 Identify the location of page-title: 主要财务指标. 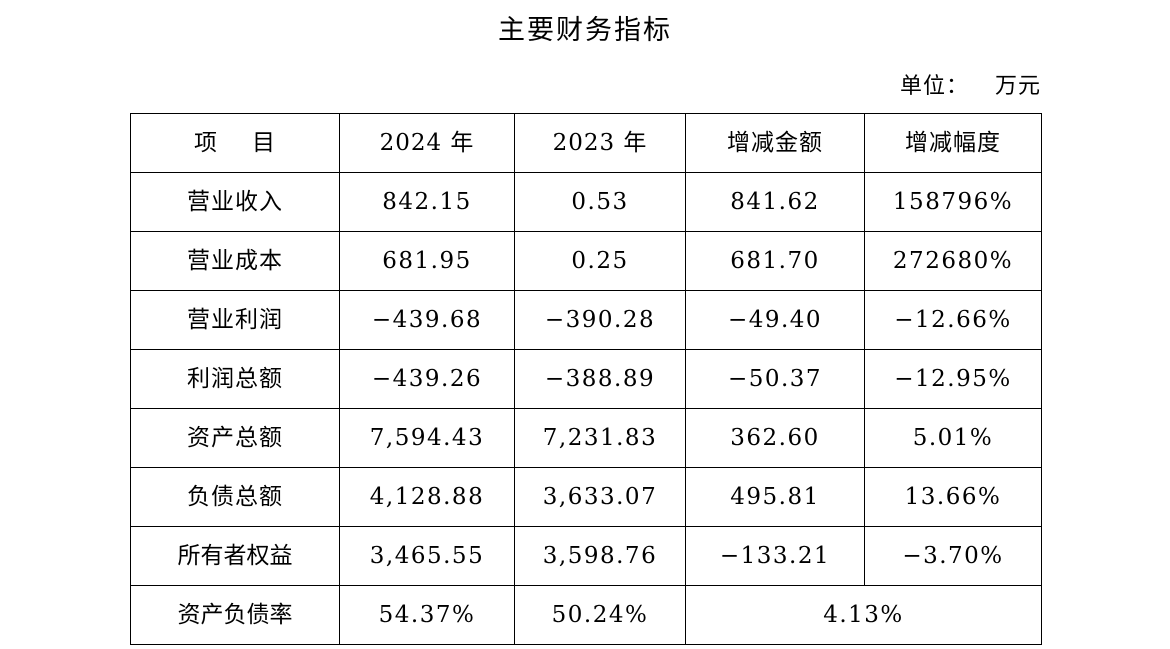
(585, 30).